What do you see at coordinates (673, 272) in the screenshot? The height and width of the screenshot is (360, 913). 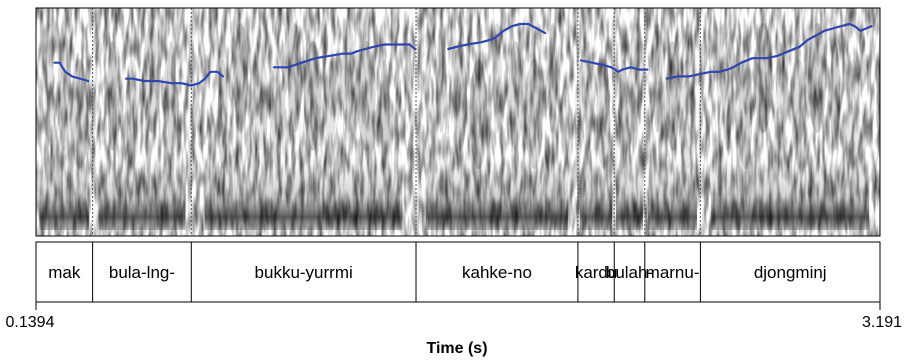 I see `segment-label: marnu-` at bounding box center [673, 272].